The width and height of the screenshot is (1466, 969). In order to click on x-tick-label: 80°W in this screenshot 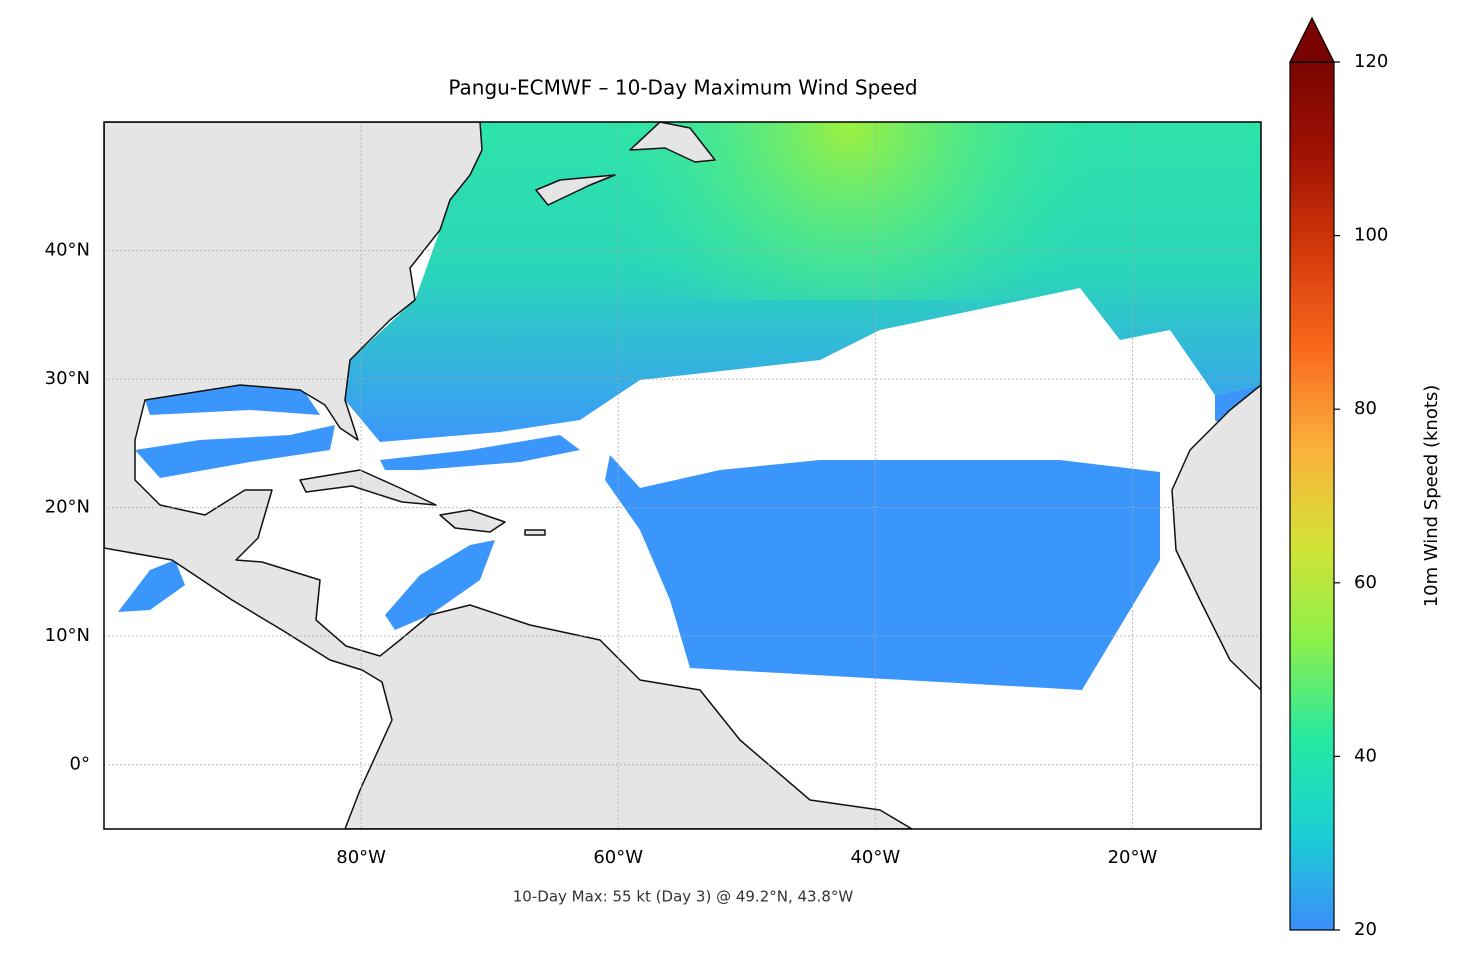, I will do `click(361, 857)`.